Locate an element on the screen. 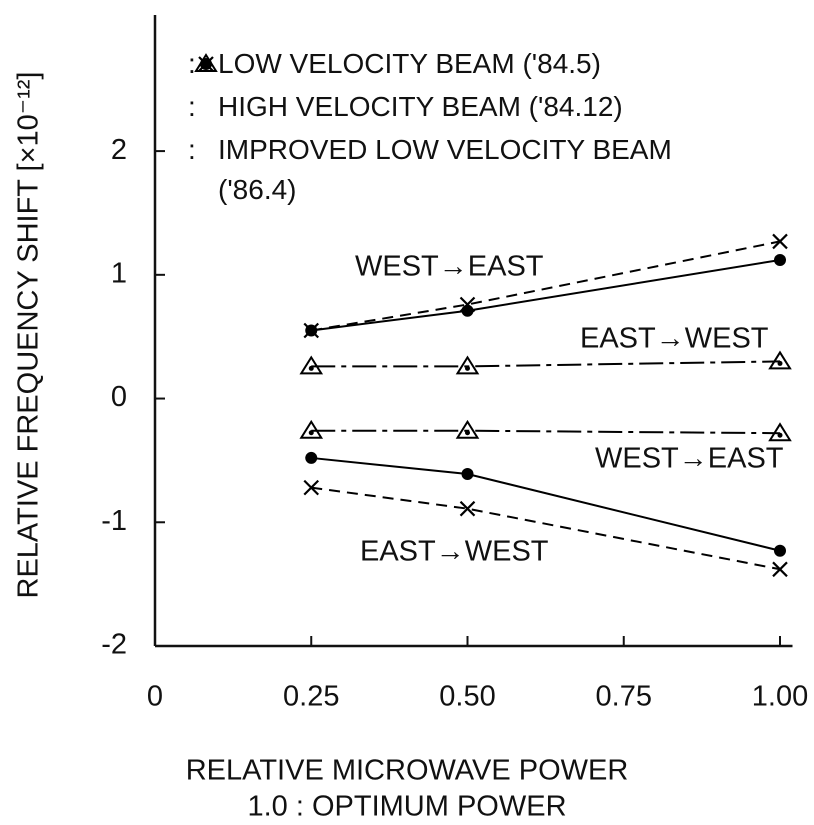 Image resolution: width=814 pixels, height=825 pixels. x-axis-label: RELATIVE MICROWAVE POWER is located at coordinates (407, 771).